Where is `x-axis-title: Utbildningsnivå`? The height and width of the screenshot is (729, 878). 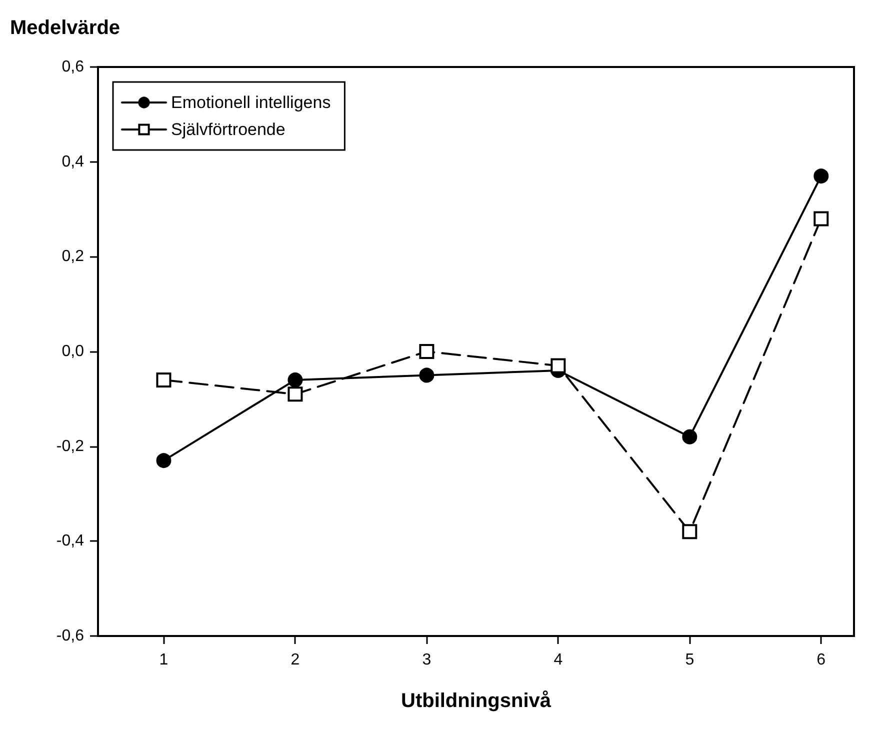
x-axis-title: Utbildningsnivå is located at coordinates (476, 701).